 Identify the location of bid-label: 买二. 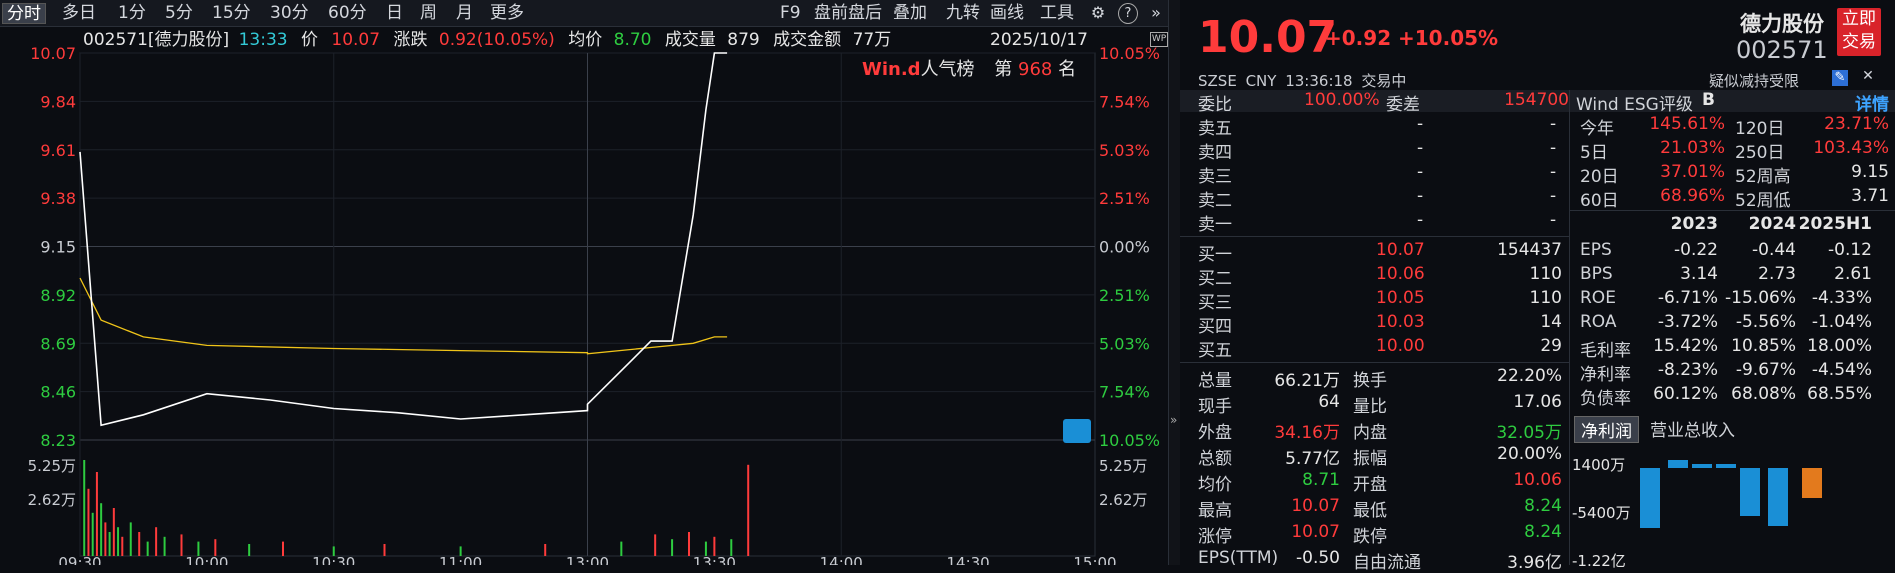
(1215, 279).